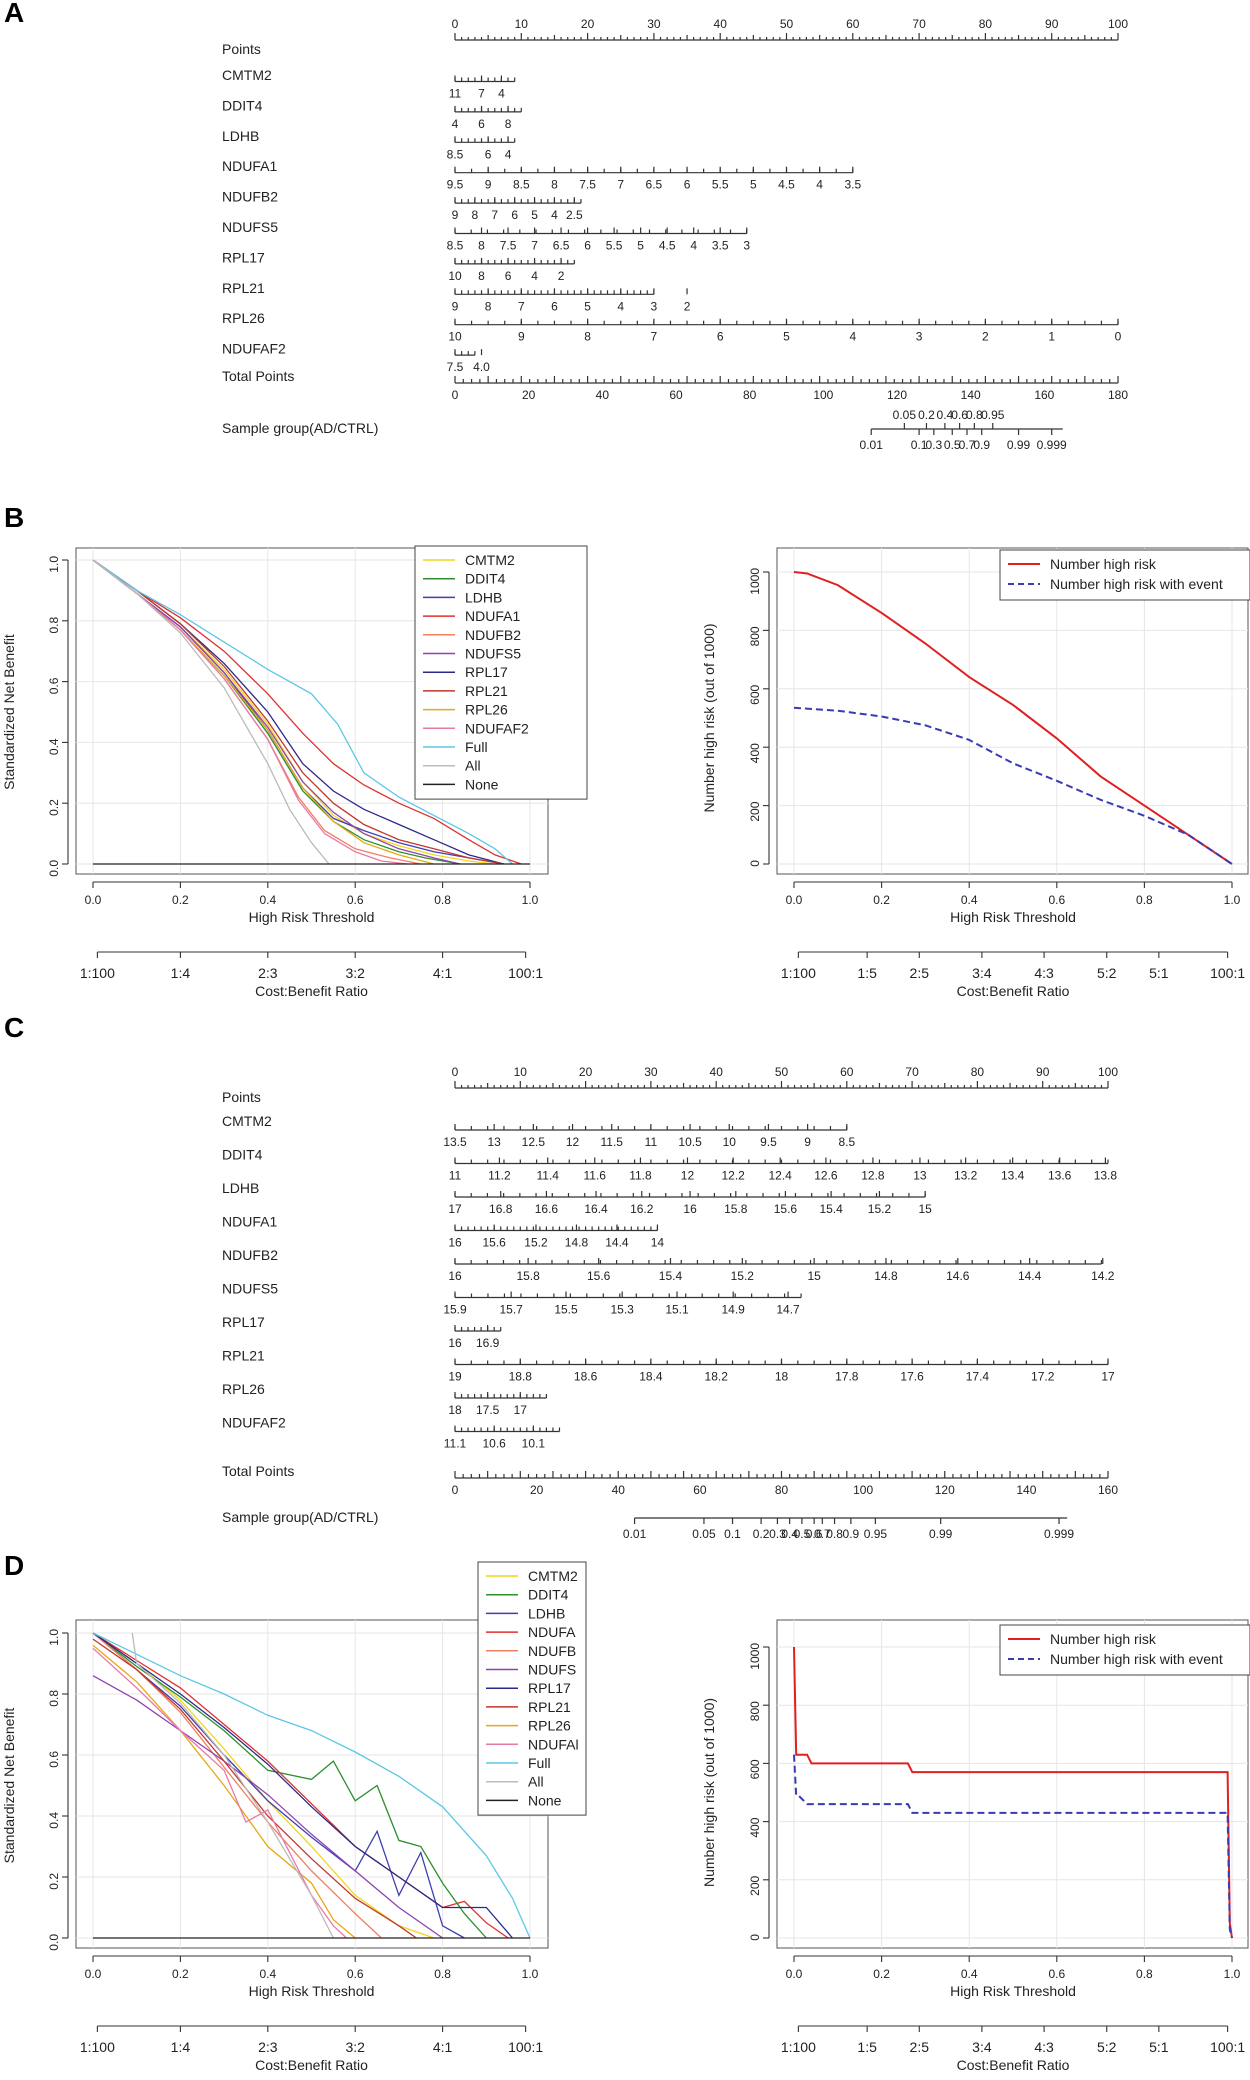  Describe the element at coordinates (945, 415) in the screenshot. I see `outcome-tick-label: 0.4` at that location.